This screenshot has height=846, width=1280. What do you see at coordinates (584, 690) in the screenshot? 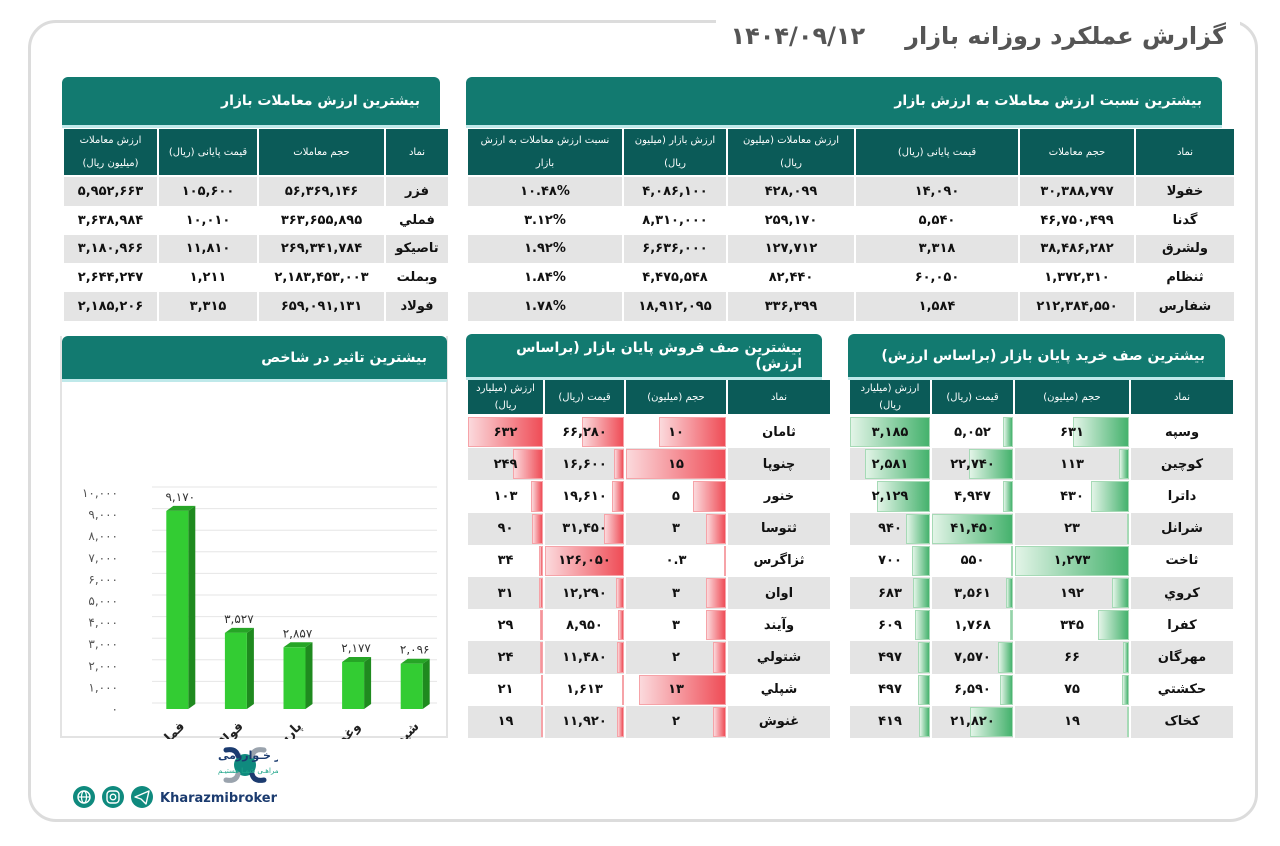
I see `value-cell: ۱,۶۱۳` at bounding box center [584, 690].